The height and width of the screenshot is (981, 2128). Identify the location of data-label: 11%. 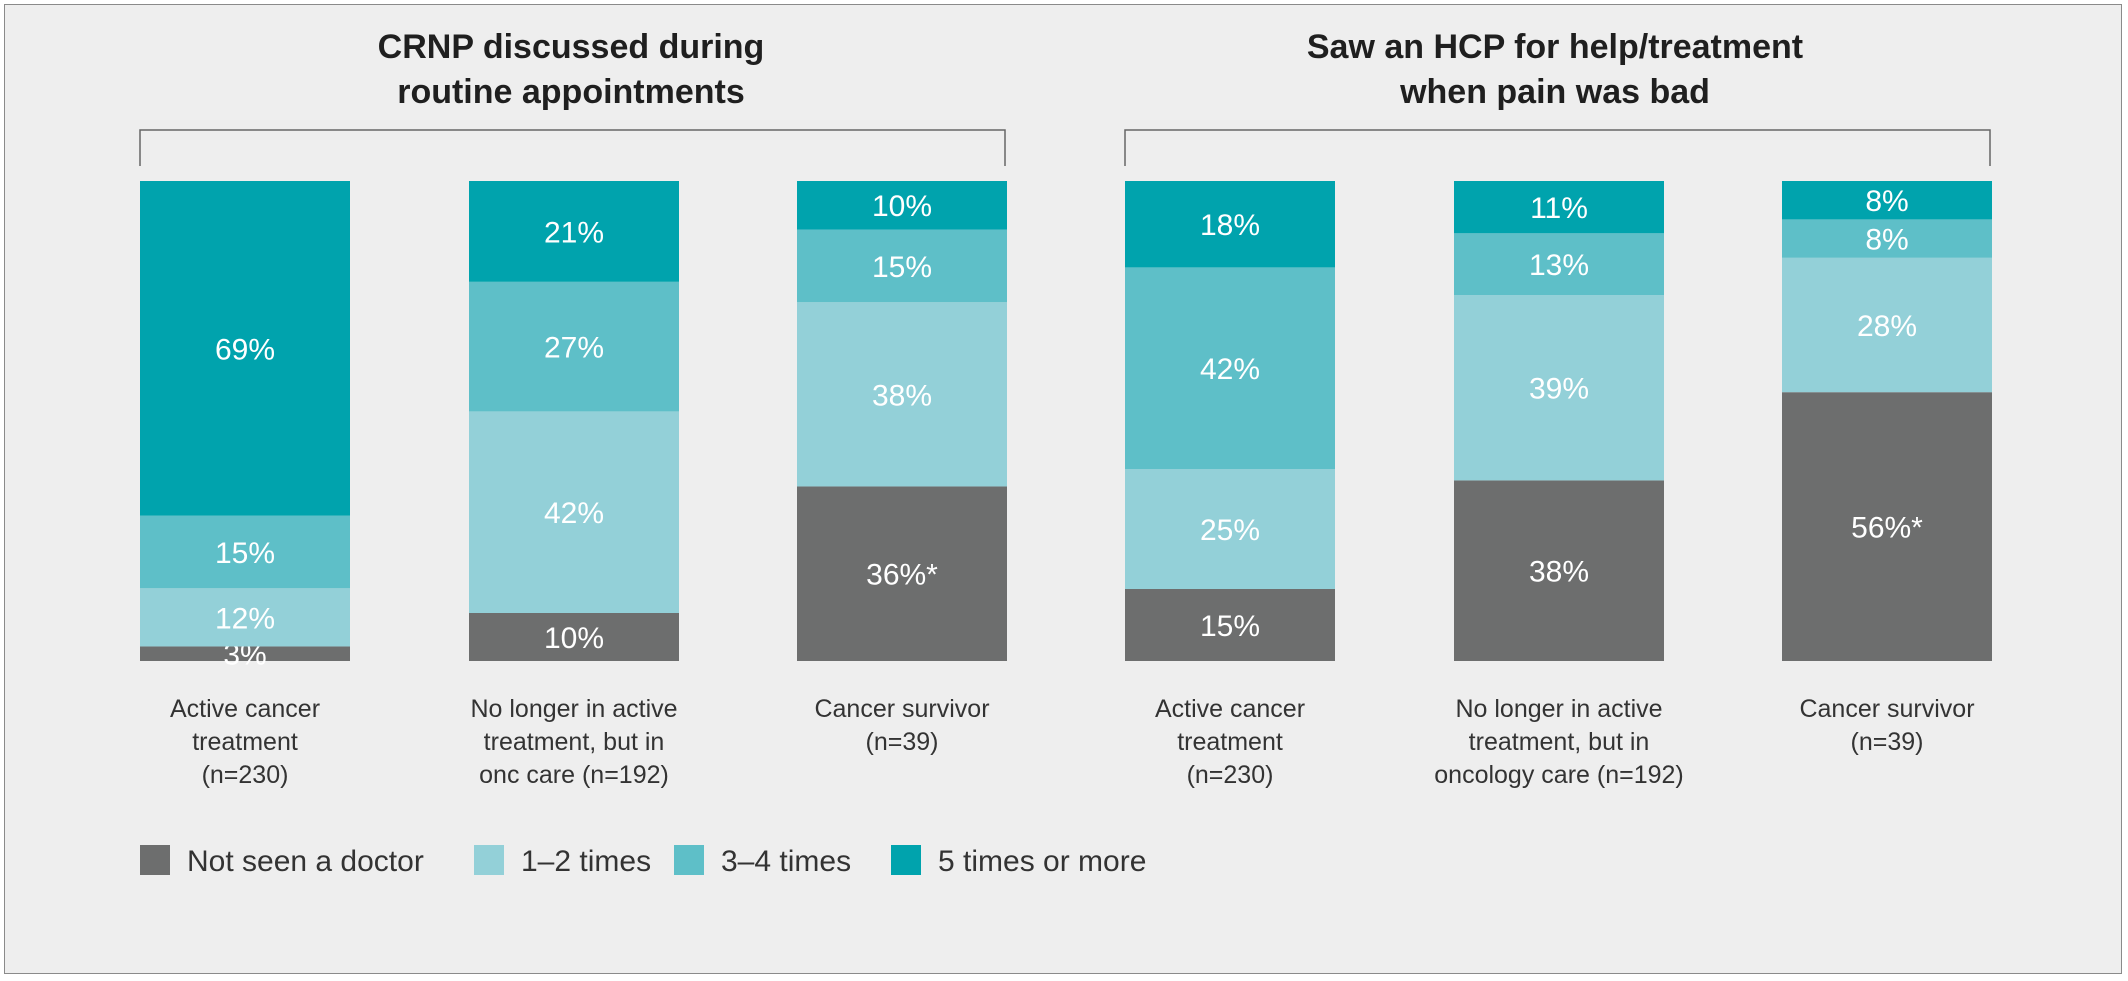
(1559, 208).